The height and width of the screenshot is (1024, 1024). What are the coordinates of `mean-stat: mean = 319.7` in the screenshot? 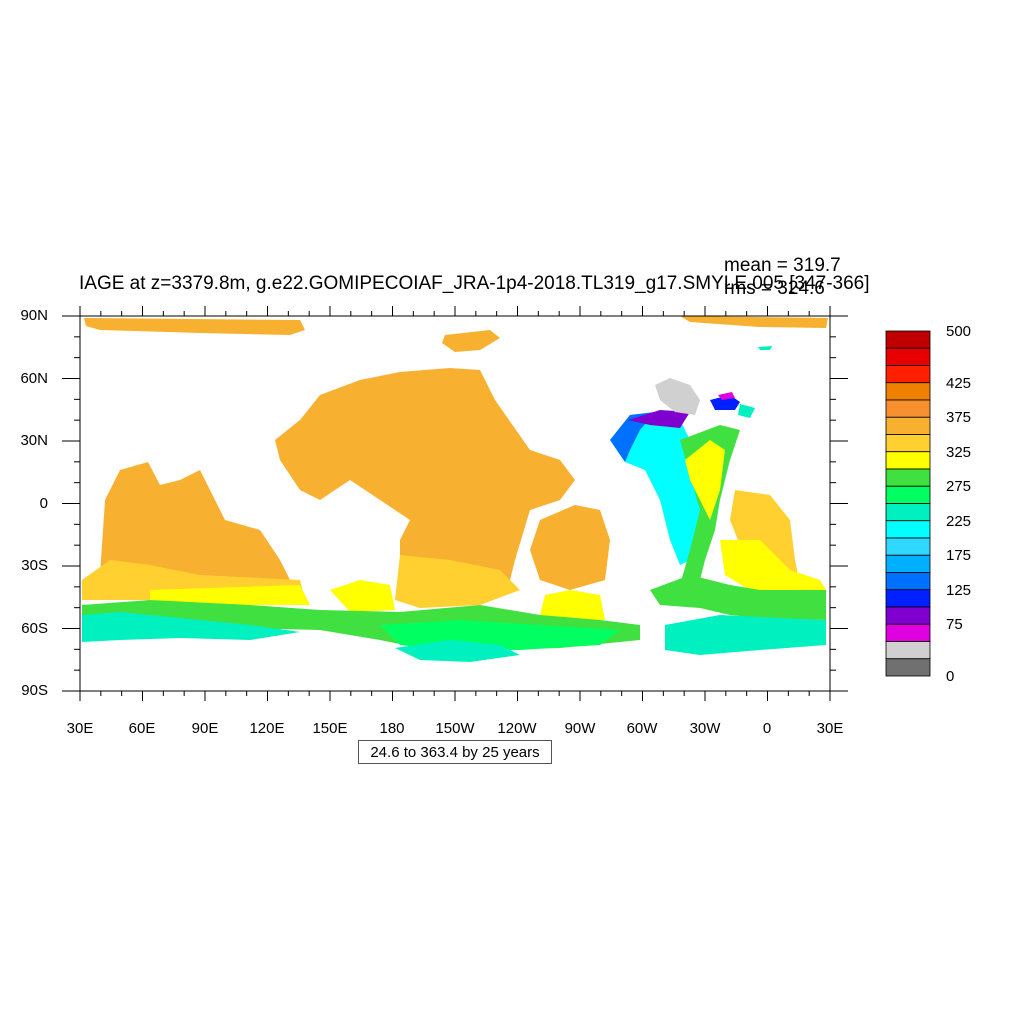 It's located at (782, 265).